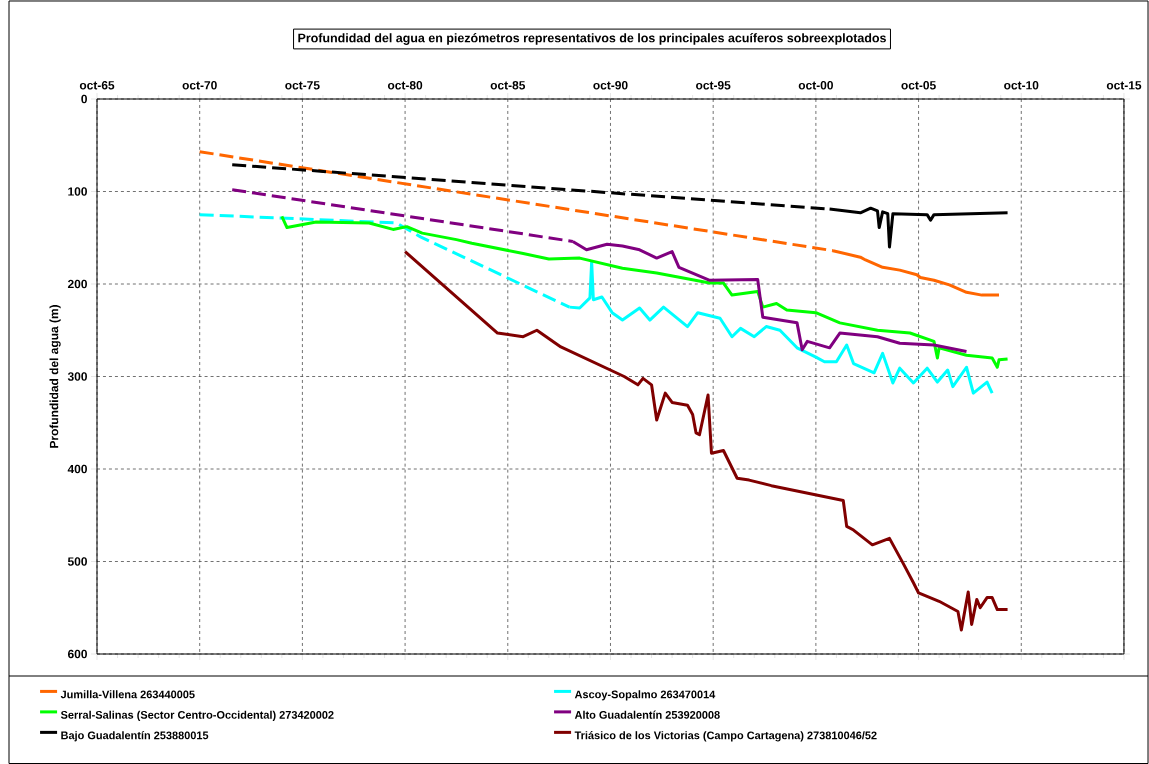  I want to click on x-tick-label: oct-95, so click(713, 85).